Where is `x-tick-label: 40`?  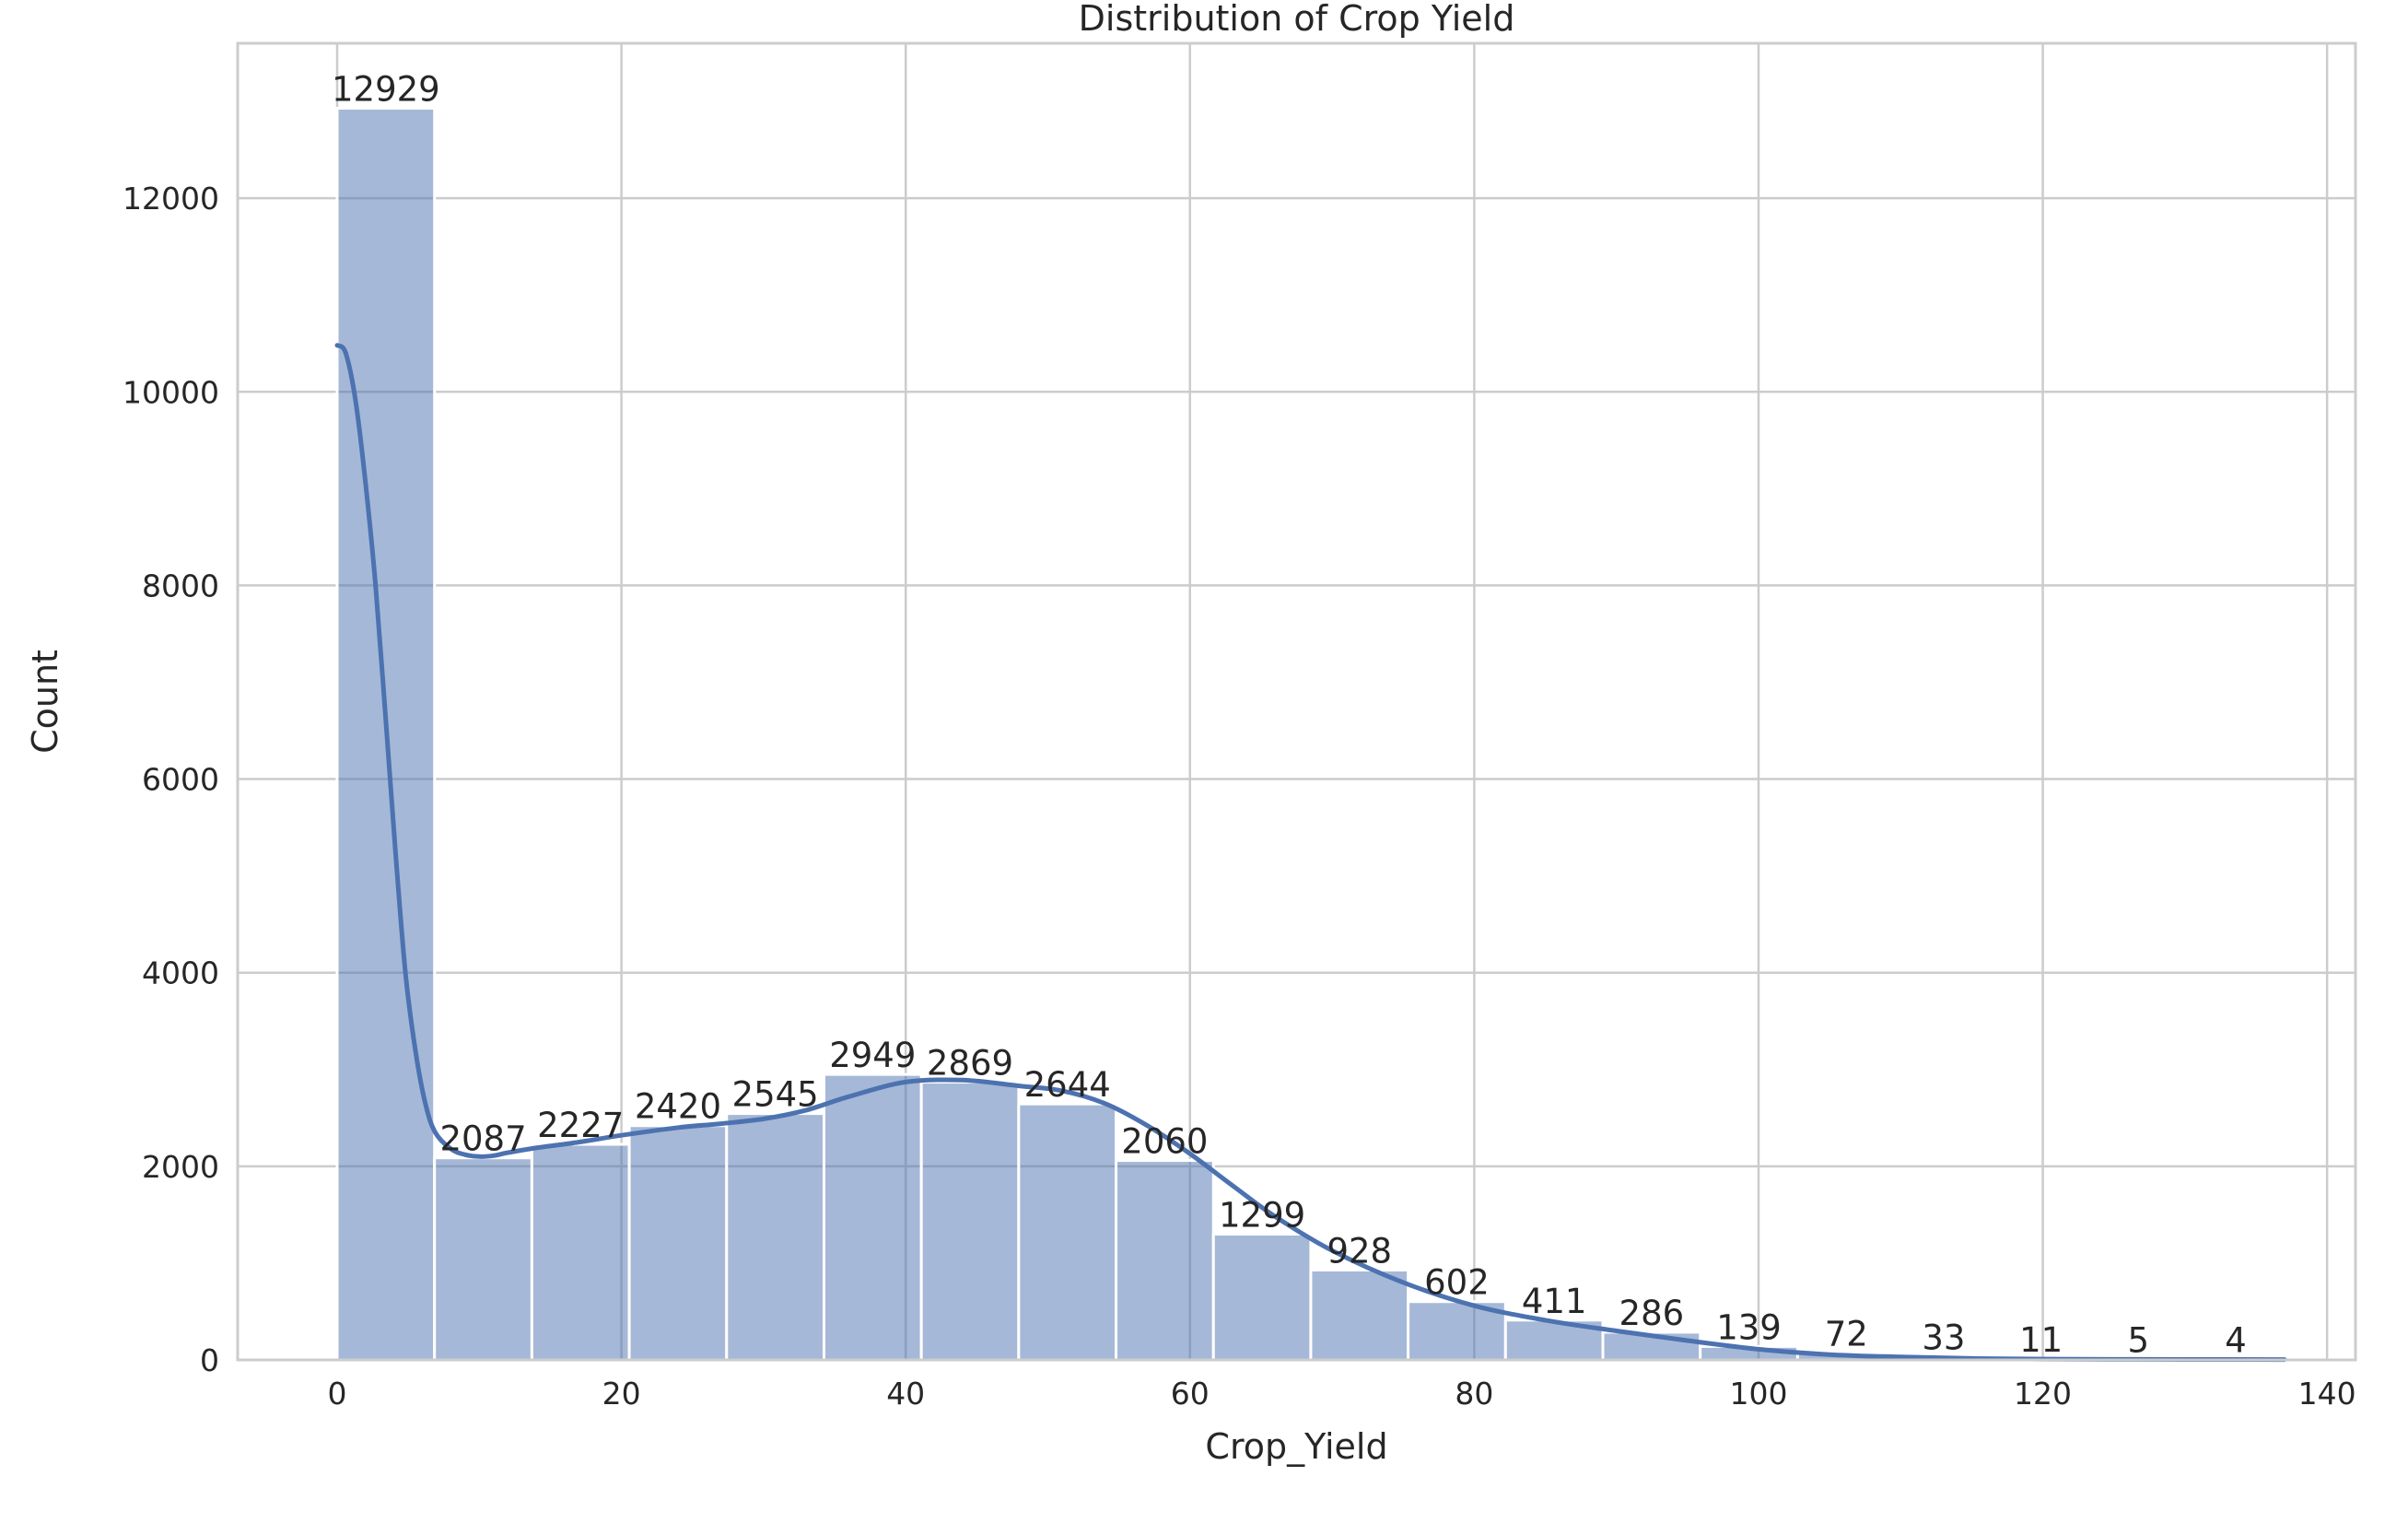 x-tick-label: 40 is located at coordinates (906, 1394).